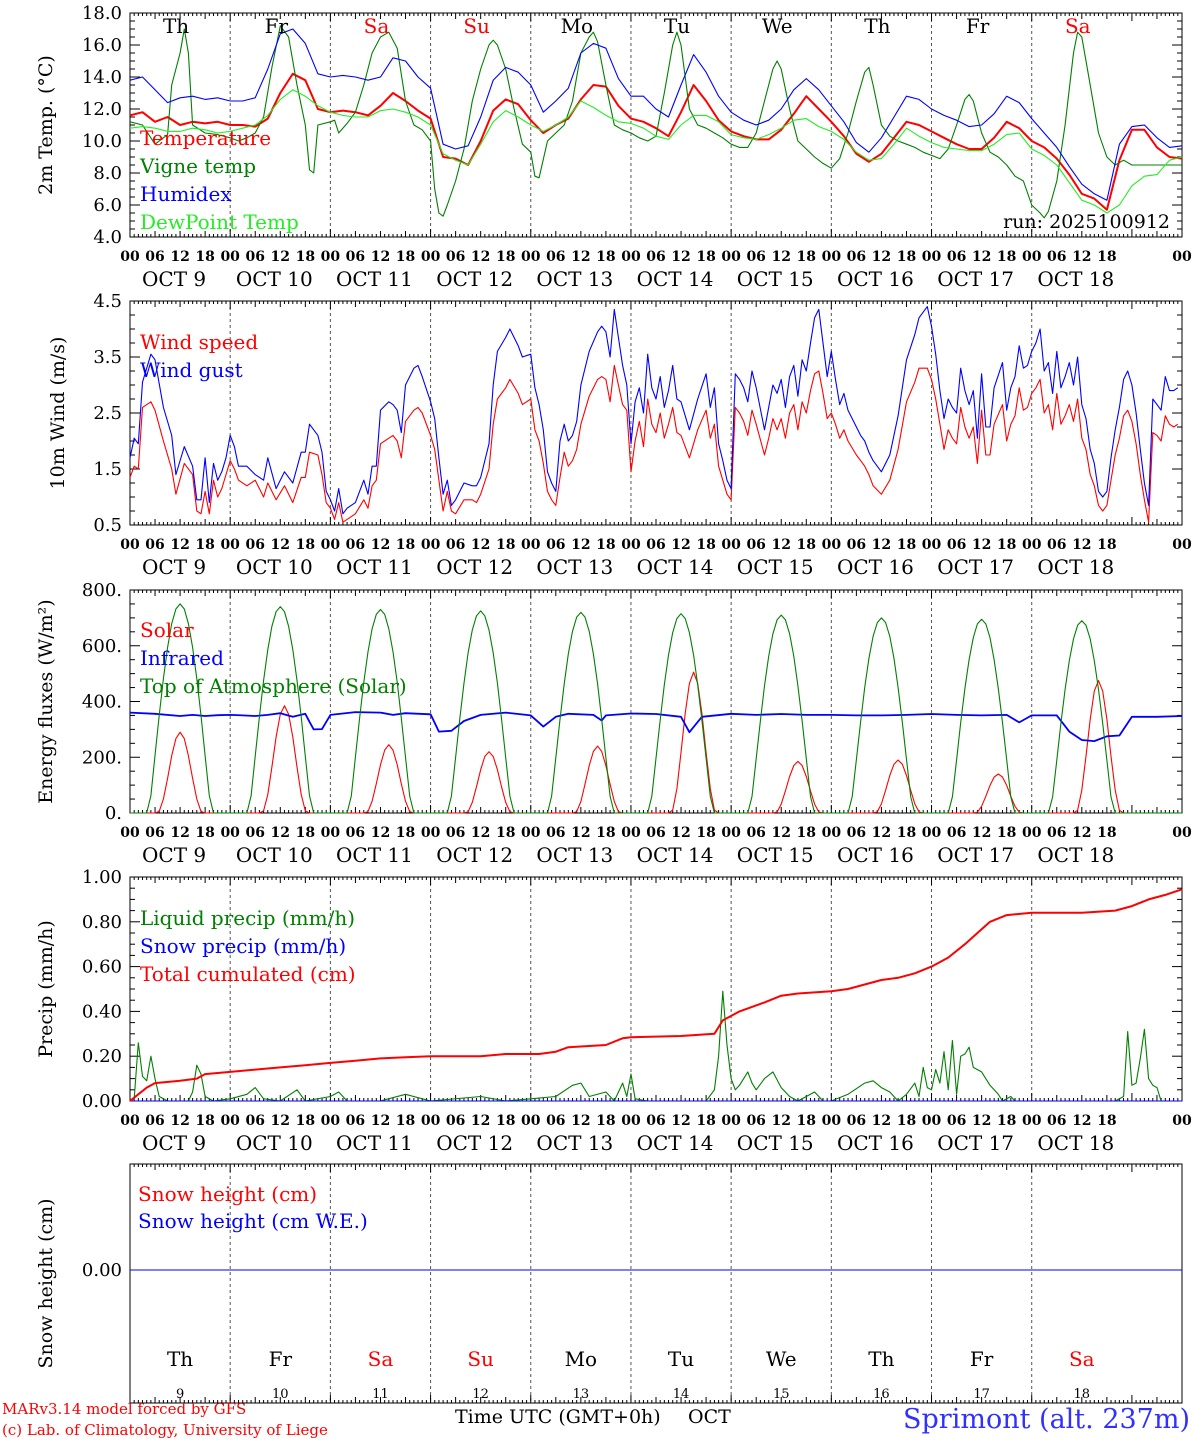 The image size is (1194, 1444). I want to click on weekday-label-top: We, so click(777, 26).